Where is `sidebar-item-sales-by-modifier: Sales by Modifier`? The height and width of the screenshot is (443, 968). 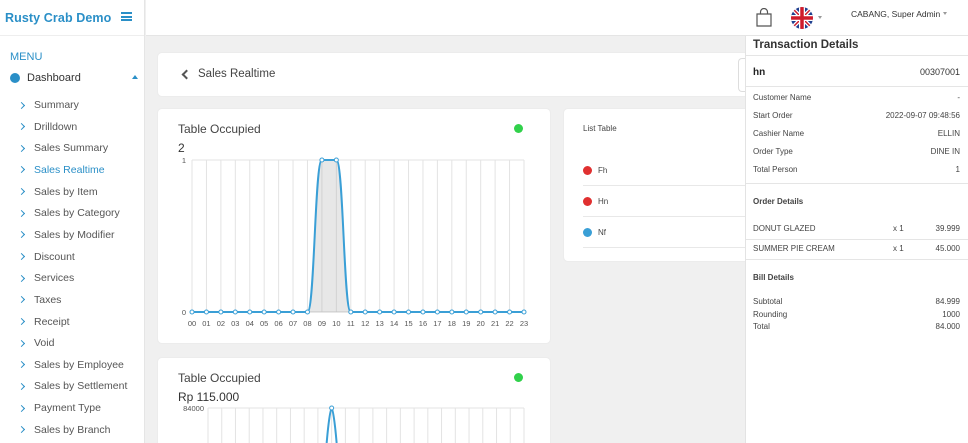
sidebar-item-sales-by-modifier: Sales by Modifier is located at coordinates (66, 235).